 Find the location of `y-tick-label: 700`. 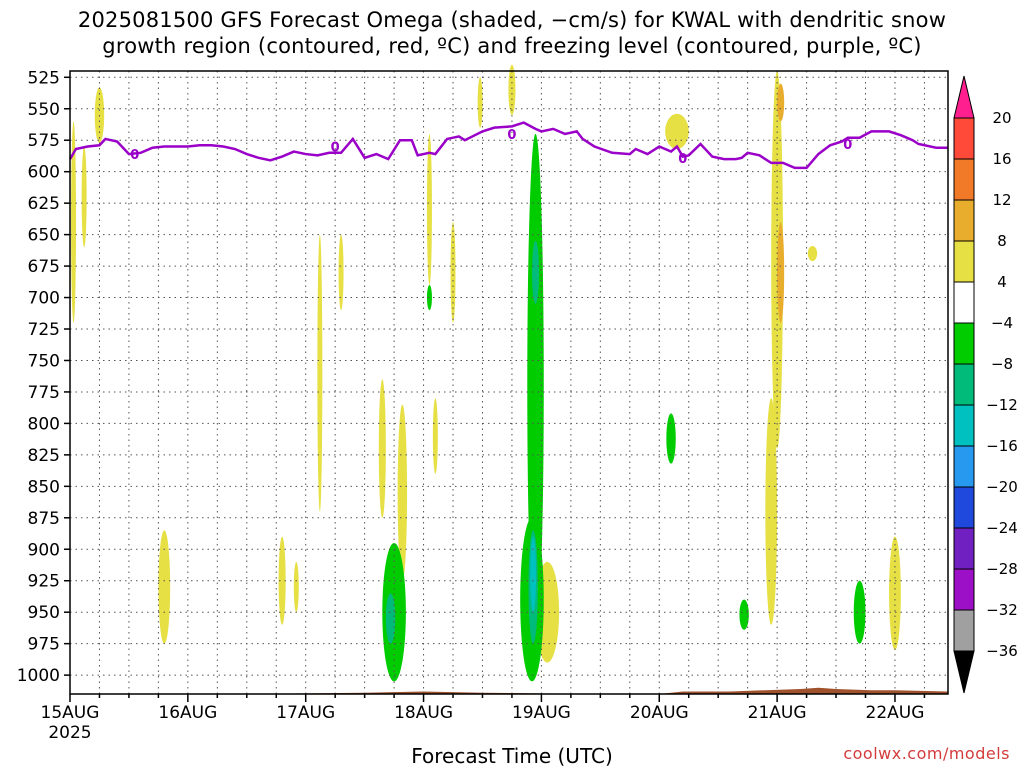

y-tick-label: 700 is located at coordinates (44, 299).